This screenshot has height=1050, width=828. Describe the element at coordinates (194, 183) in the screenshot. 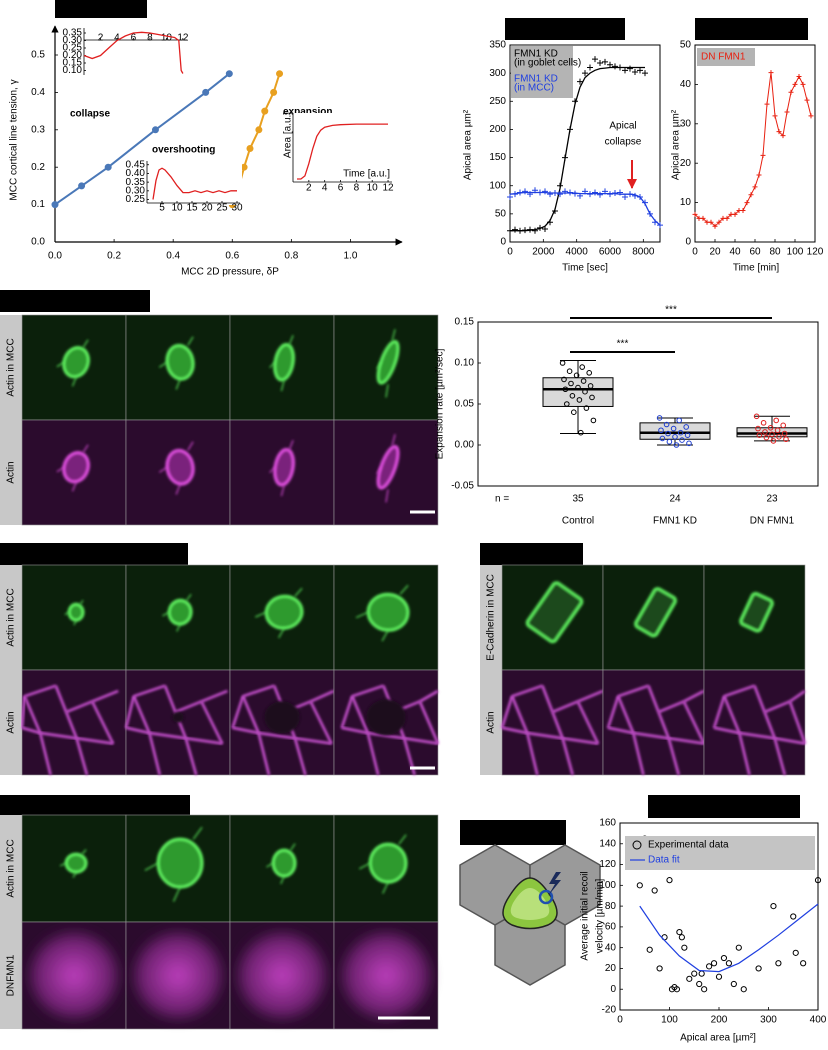

I see `inset-bg` at that location.